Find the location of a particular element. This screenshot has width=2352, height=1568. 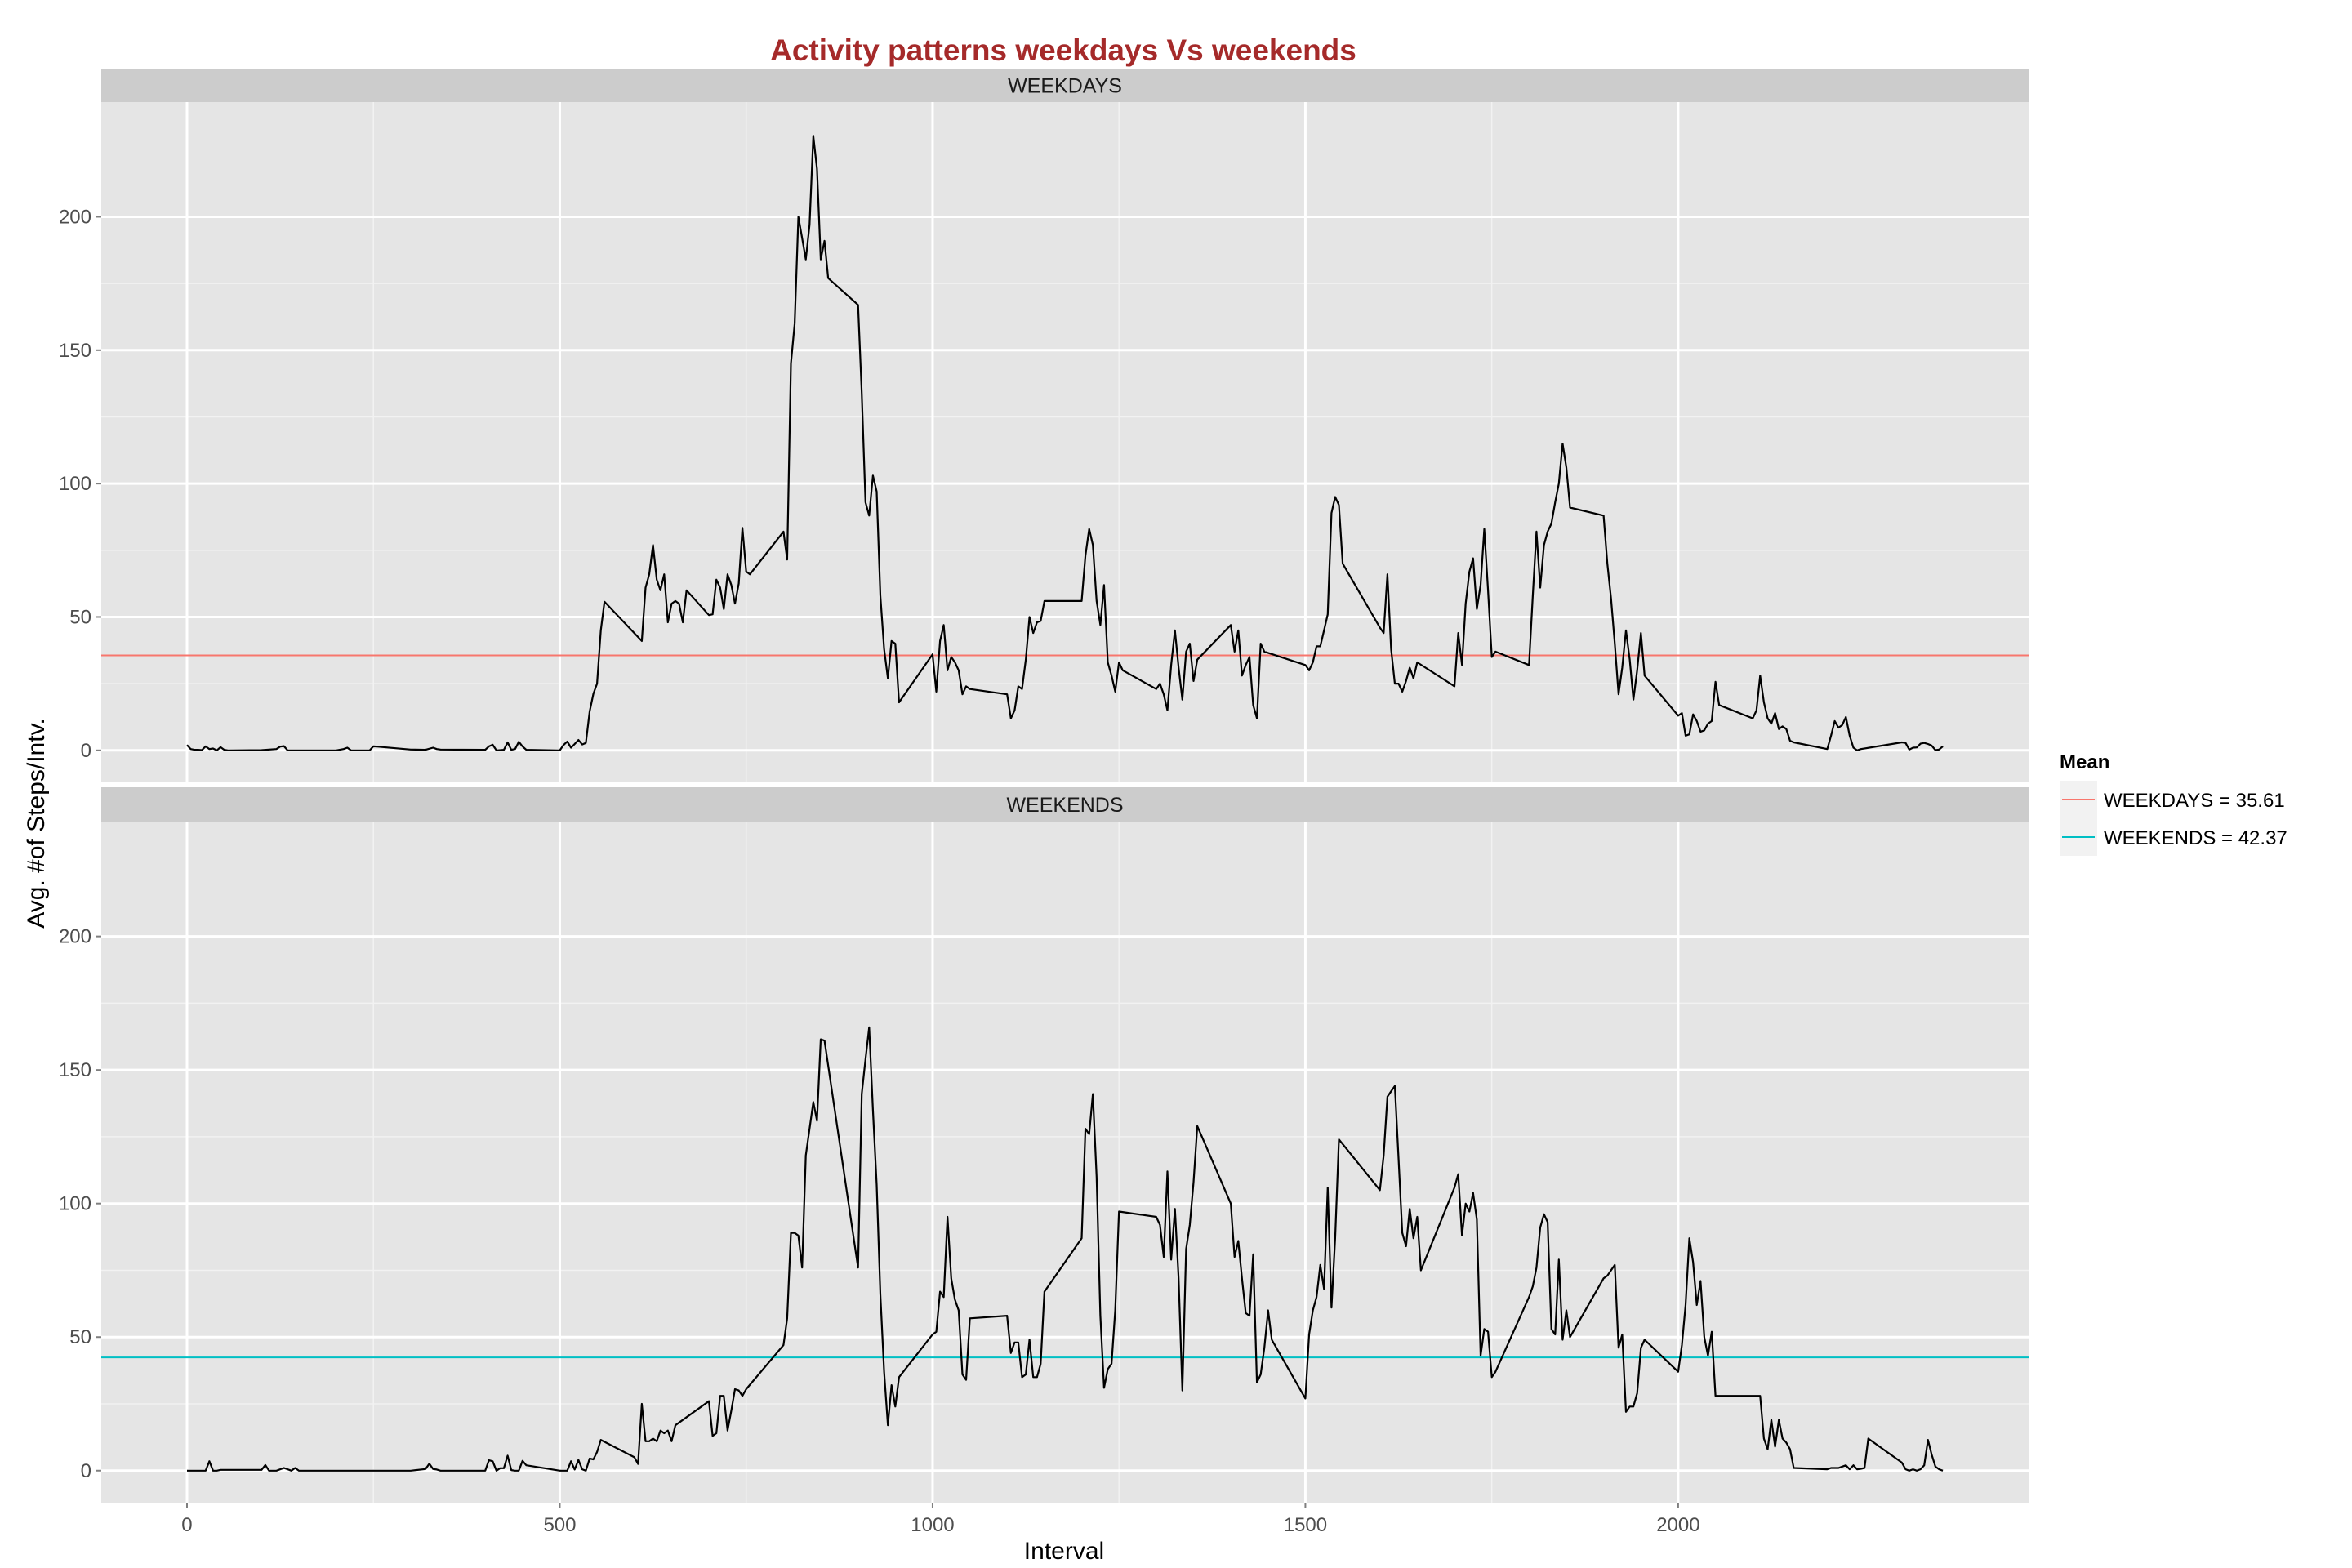

x-tick-label: 500 is located at coordinates (559, 1525).